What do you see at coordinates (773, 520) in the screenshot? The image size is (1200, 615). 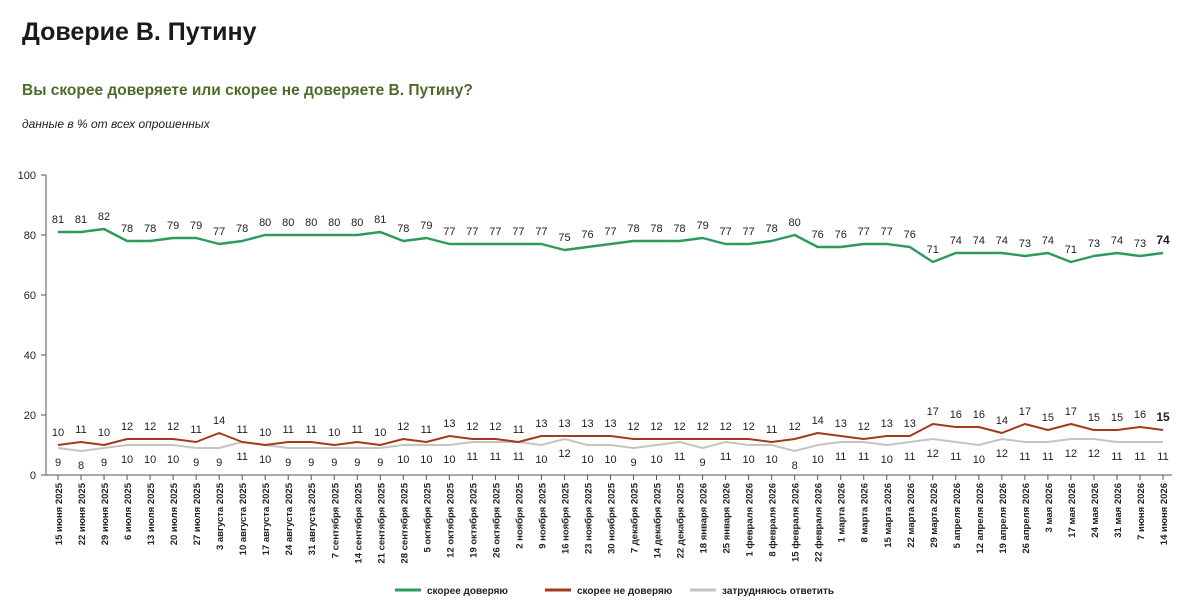 I see `x-tick-label: 8 февраля 2026` at bounding box center [773, 520].